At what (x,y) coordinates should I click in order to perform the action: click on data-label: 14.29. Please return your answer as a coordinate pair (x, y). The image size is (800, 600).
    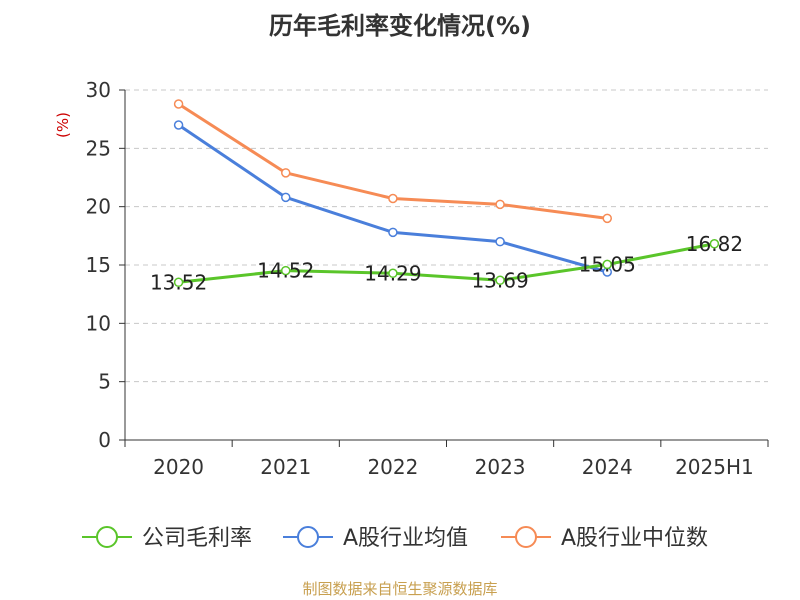
    Looking at the image, I should click on (392, 273).